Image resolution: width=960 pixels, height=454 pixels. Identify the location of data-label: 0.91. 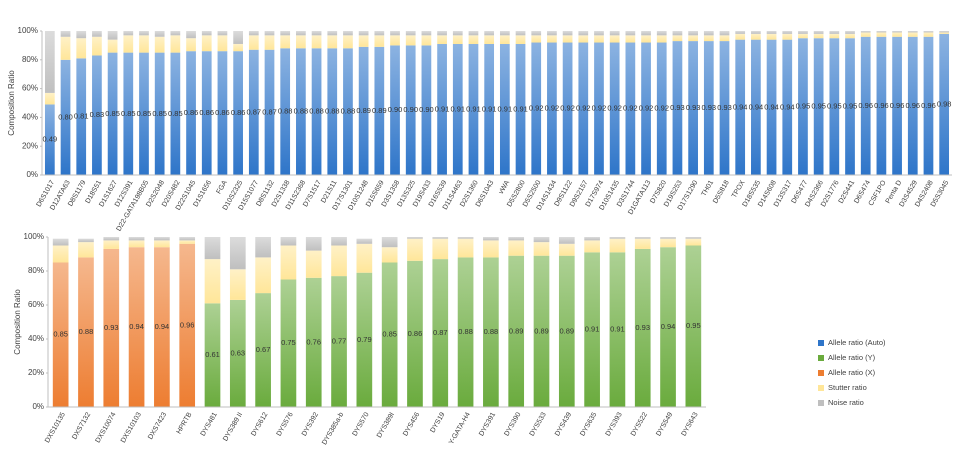
(442, 108).